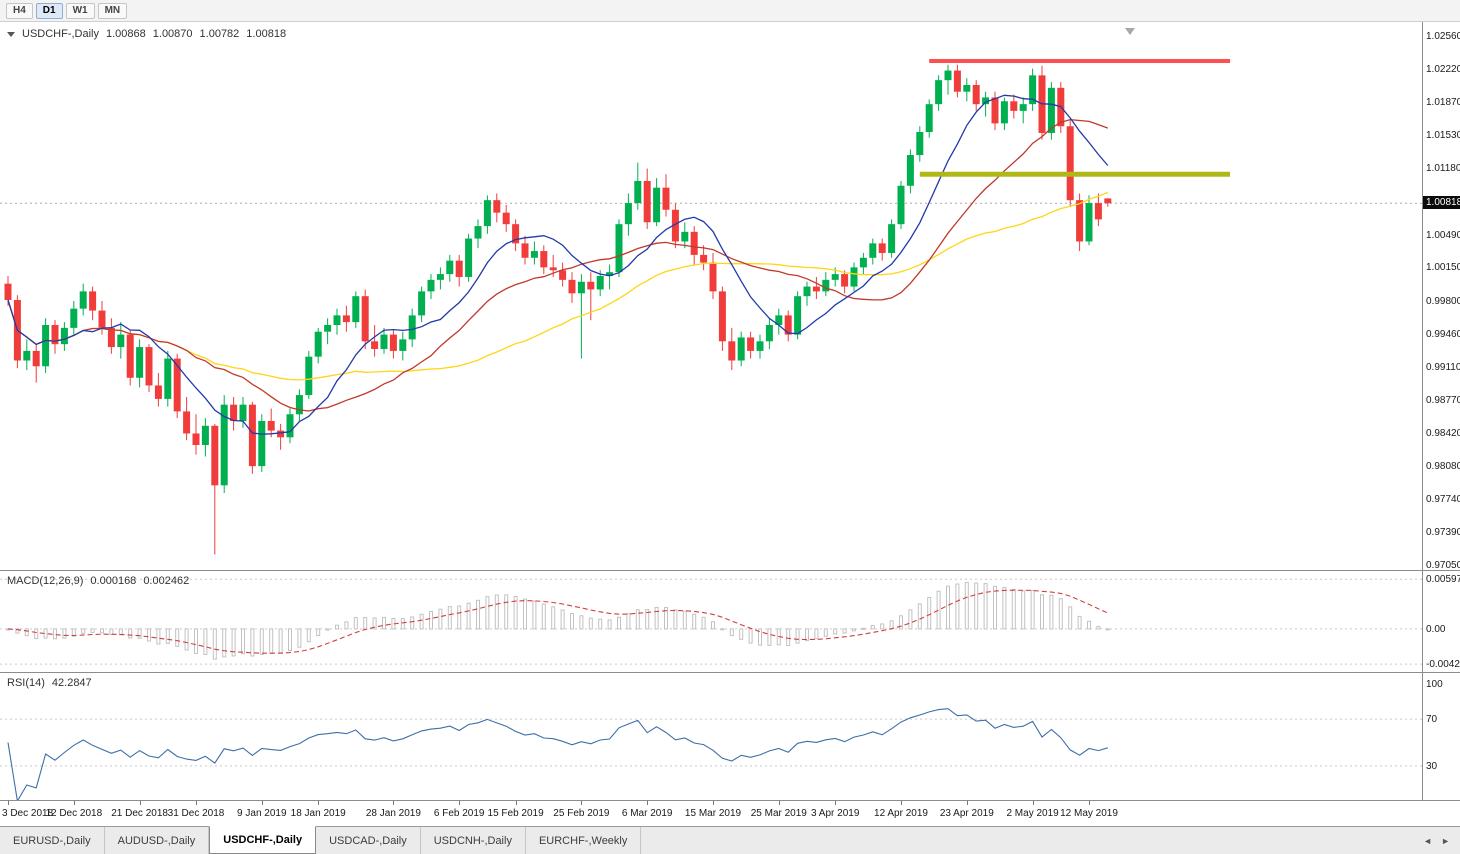 This screenshot has height=854, width=1460. I want to click on date-axis-label: 15 Feb 2019, so click(515, 813).